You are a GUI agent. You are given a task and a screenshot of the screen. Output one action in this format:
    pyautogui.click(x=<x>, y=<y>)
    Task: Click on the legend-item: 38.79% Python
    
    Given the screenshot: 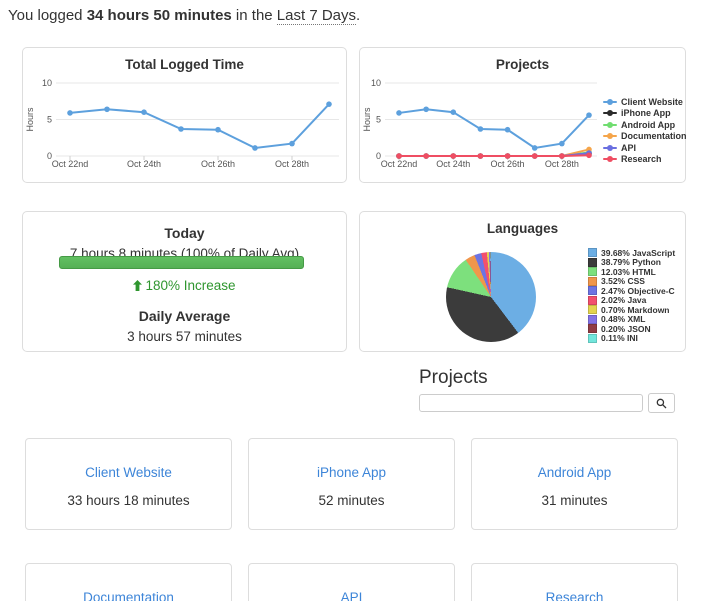 What is the action you would take?
    pyautogui.click(x=631, y=262)
    